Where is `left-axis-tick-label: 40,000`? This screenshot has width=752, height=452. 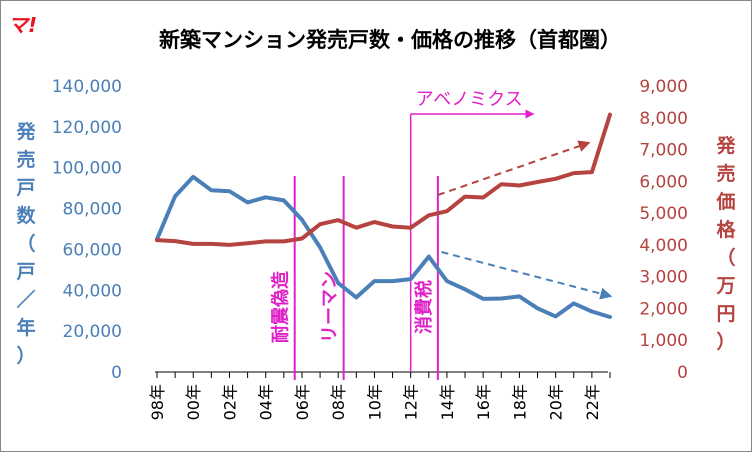 left-axis-tick-label: 40,000 is located at coordinates (92, 291).